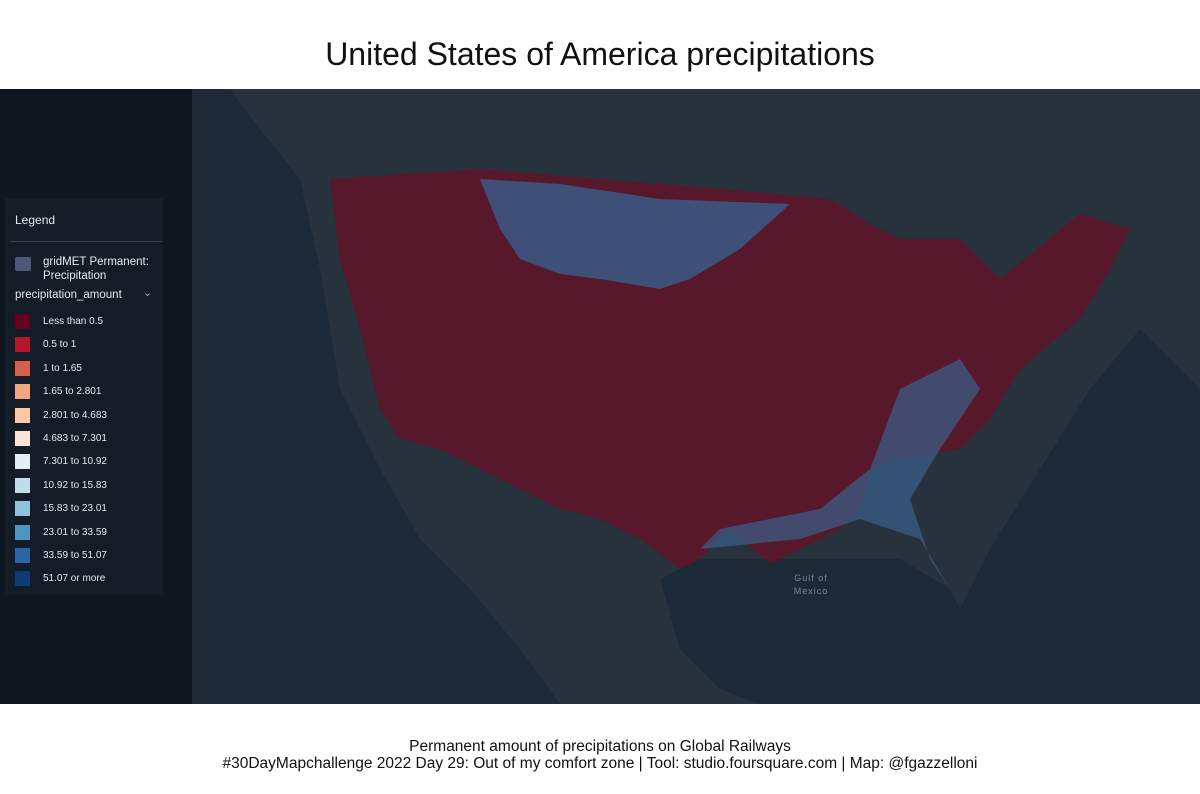 The image size is (1200, 794). I want to click on layer-name: gridMET Permanent: Precipitation, so click(96, 269).